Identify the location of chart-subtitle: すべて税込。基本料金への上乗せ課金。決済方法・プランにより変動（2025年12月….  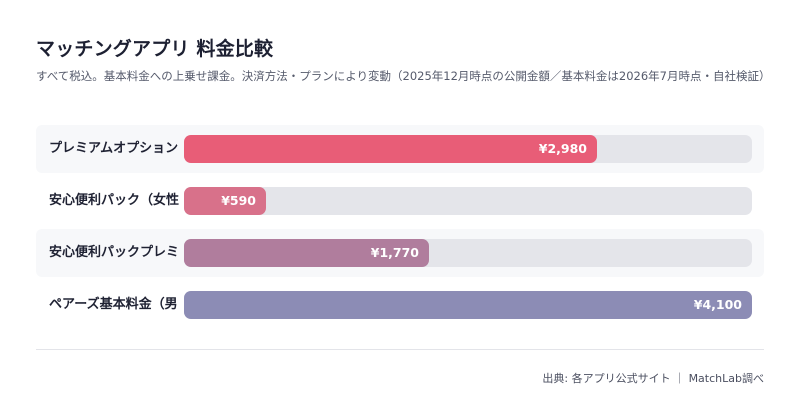
(403, 76).